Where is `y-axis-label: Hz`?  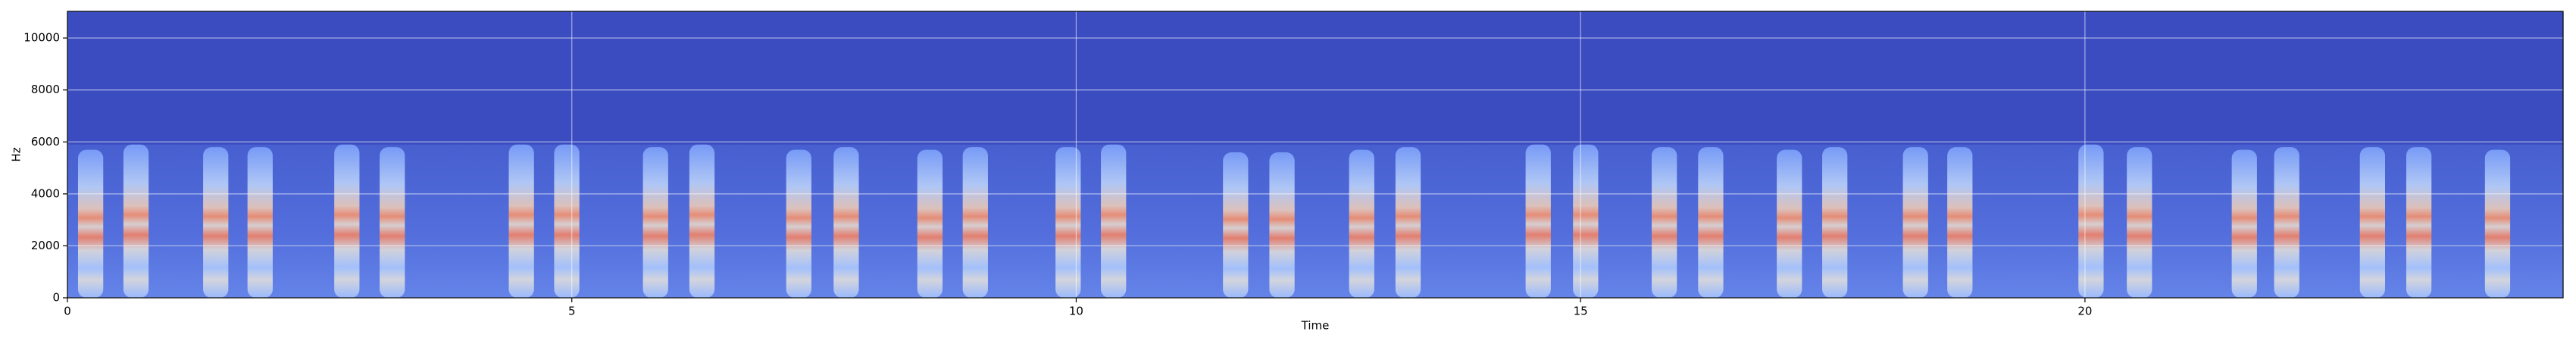 y-axis-label: Hz is located at coordinates (16, 154).